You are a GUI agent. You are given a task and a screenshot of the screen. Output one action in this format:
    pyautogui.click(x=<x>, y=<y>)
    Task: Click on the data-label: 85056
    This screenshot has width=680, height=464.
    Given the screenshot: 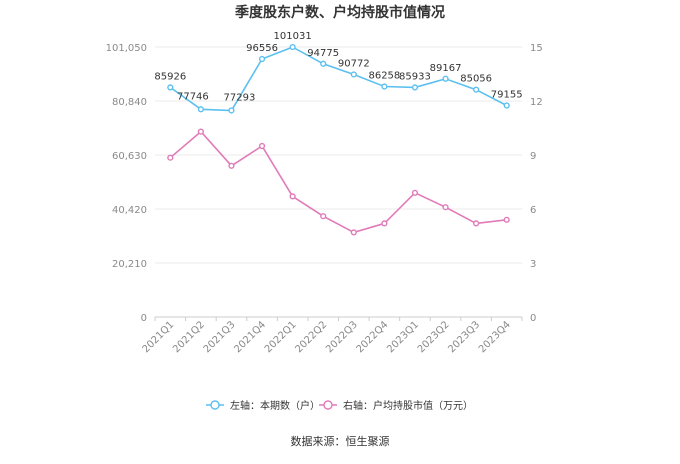 What is the action you would take?
    pyautogui.click(x=476, y=79)
    